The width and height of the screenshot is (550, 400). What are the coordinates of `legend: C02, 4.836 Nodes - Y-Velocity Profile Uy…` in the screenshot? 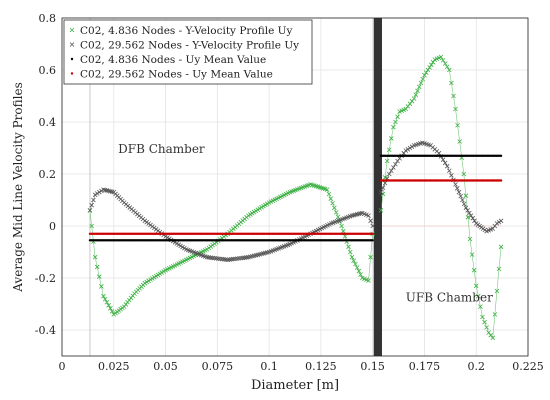 It's located at (188, 52).